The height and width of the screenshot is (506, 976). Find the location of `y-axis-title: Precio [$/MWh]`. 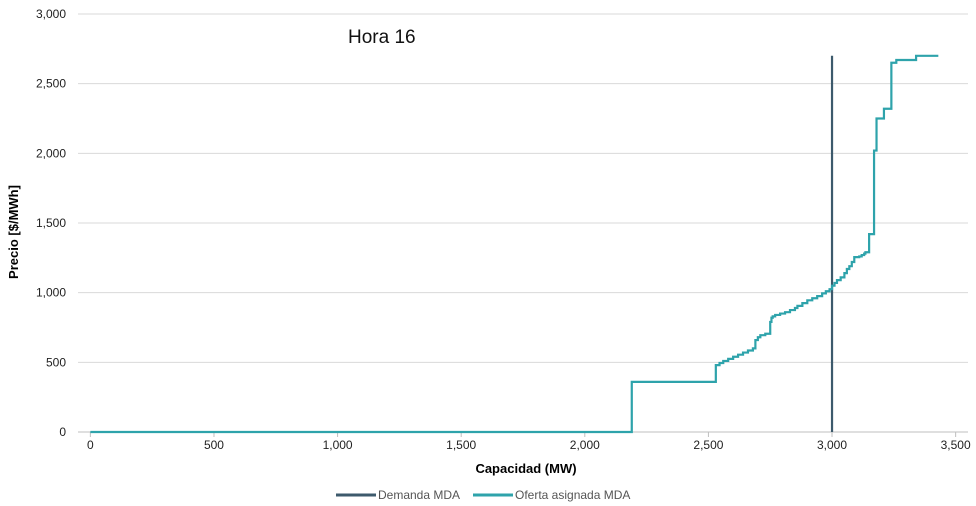

y-axis-title: Precio [$/MWh] is located at coordinates (13, 232).